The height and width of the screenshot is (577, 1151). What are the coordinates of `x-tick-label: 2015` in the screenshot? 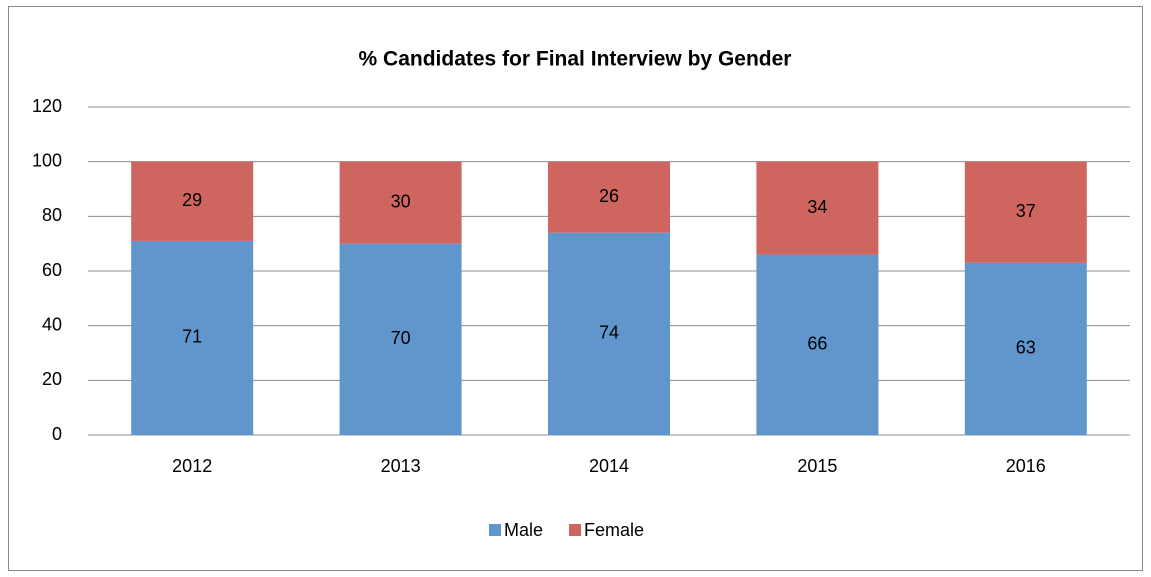 It's located at (817, 466).